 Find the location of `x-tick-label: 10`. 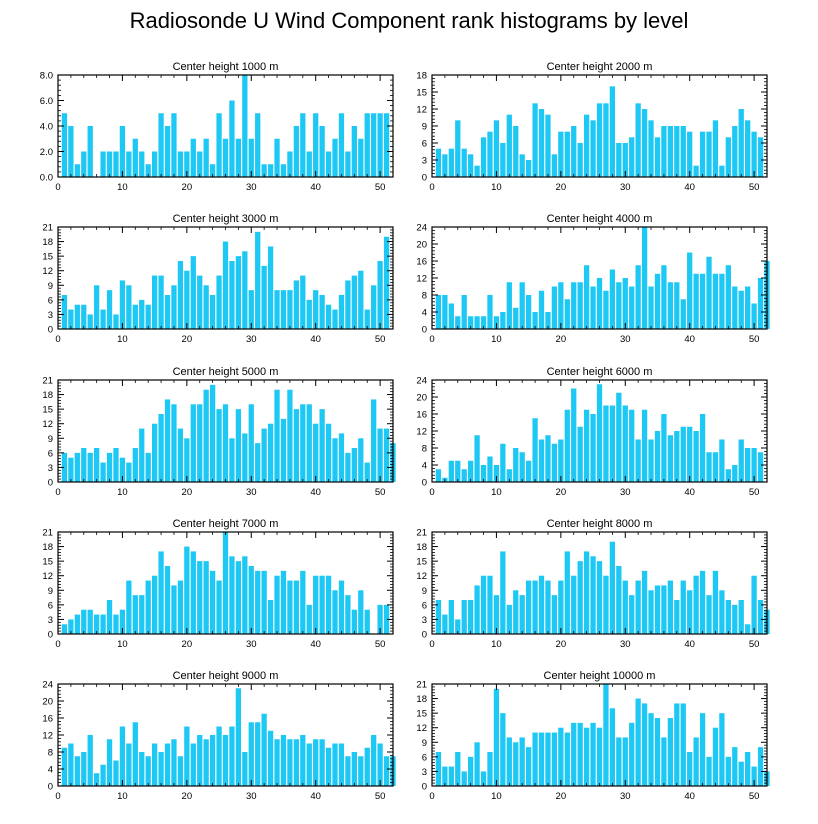

x-tick-label: 10 is located at coordinates (496, 492).